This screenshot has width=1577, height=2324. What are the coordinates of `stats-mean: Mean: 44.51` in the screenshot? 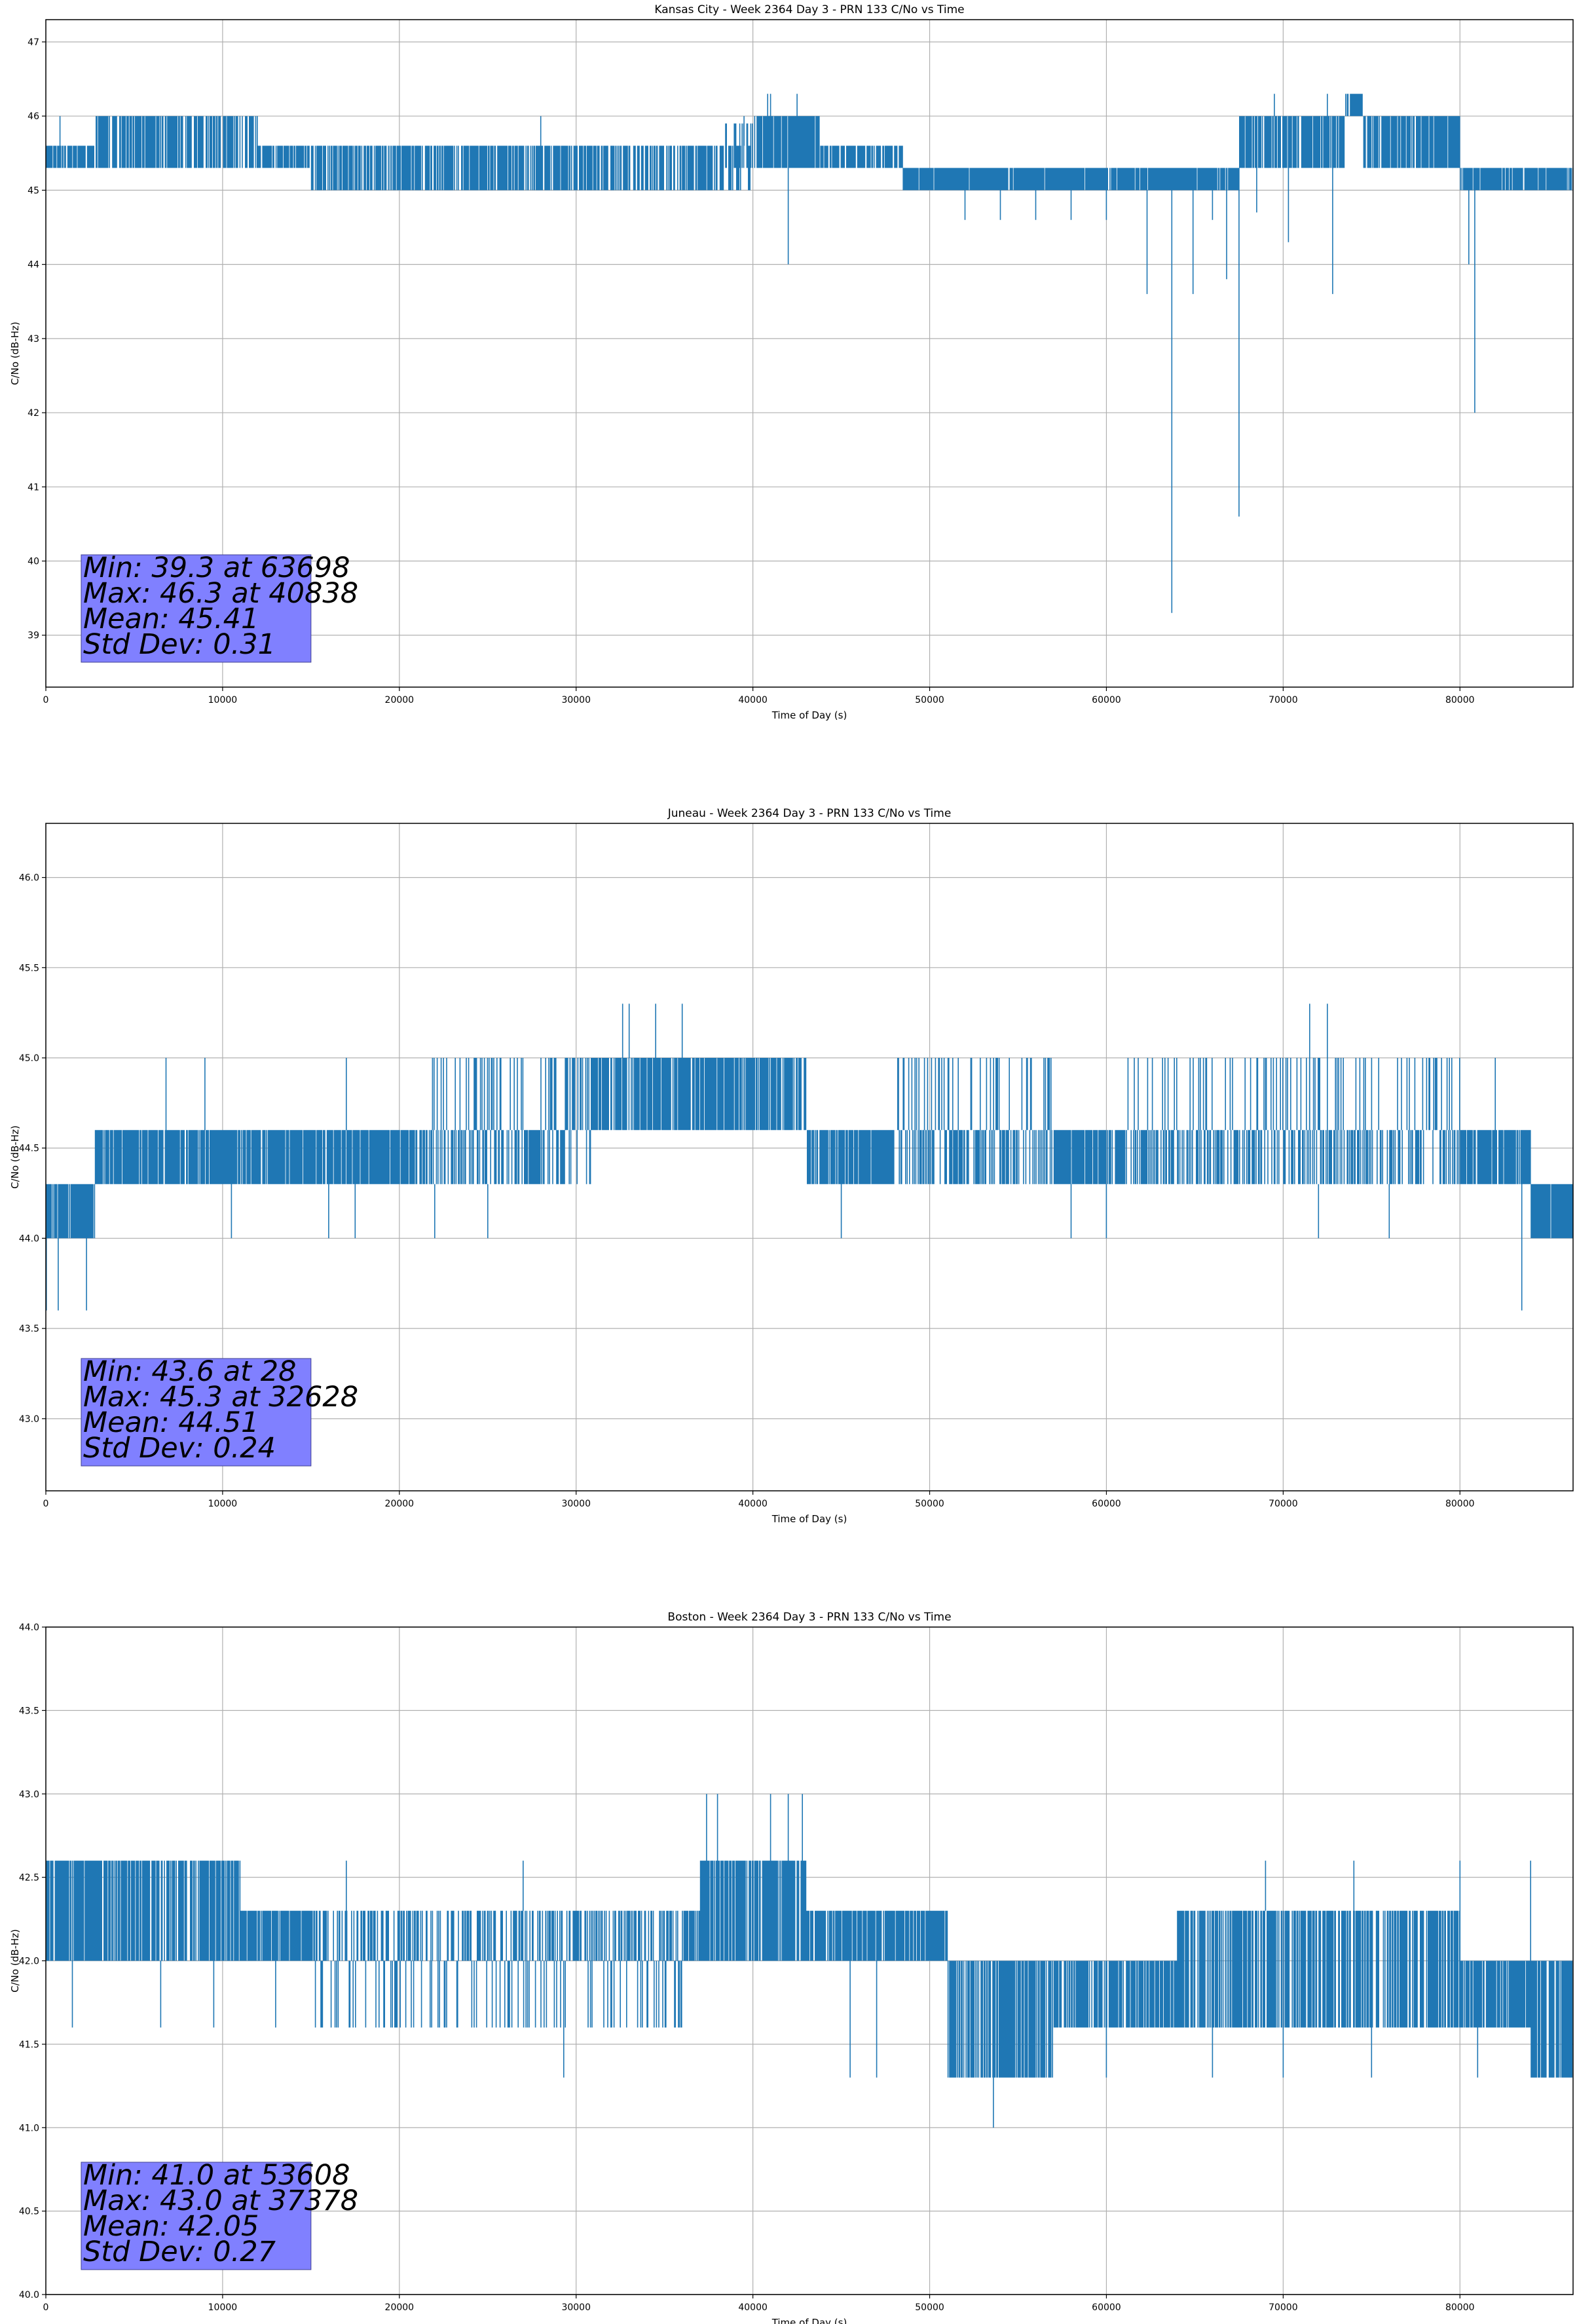 It's located at (171, 1422).